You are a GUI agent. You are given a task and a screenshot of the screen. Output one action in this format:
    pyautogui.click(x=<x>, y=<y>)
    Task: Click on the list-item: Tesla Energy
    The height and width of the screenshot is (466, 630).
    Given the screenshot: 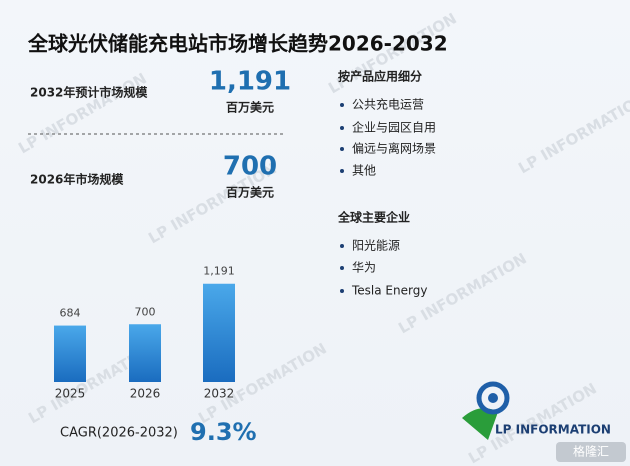 What is the action you would take?
    pyautogui.click(x=389, y=291)
    